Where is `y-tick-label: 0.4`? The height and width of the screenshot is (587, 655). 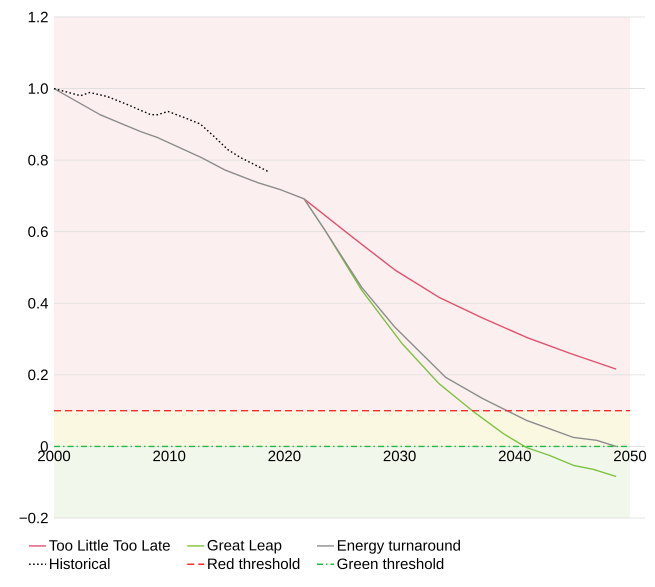
y-tick-label: 0.4 is located at coordinates (38, 303).